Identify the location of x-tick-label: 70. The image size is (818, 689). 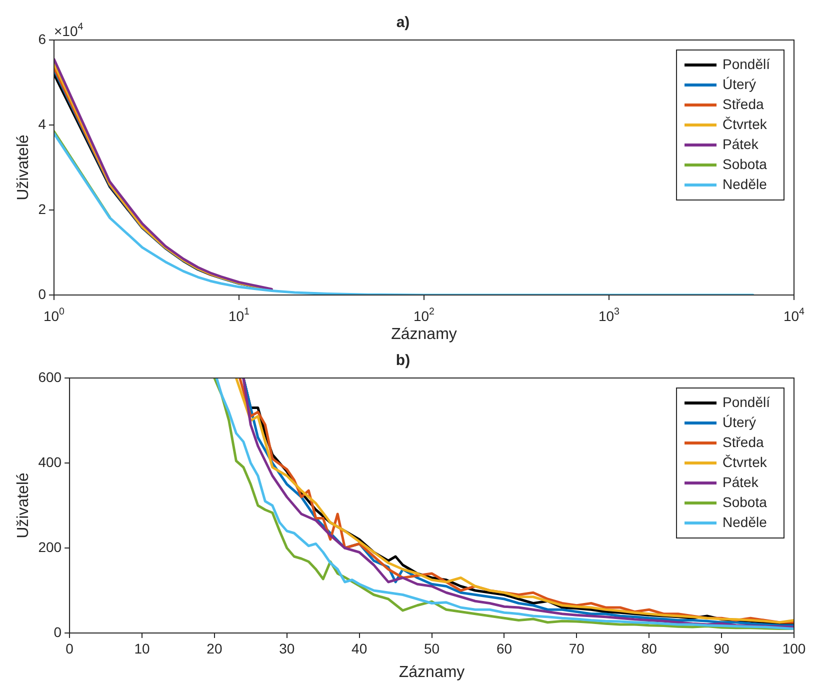
(576, 648).